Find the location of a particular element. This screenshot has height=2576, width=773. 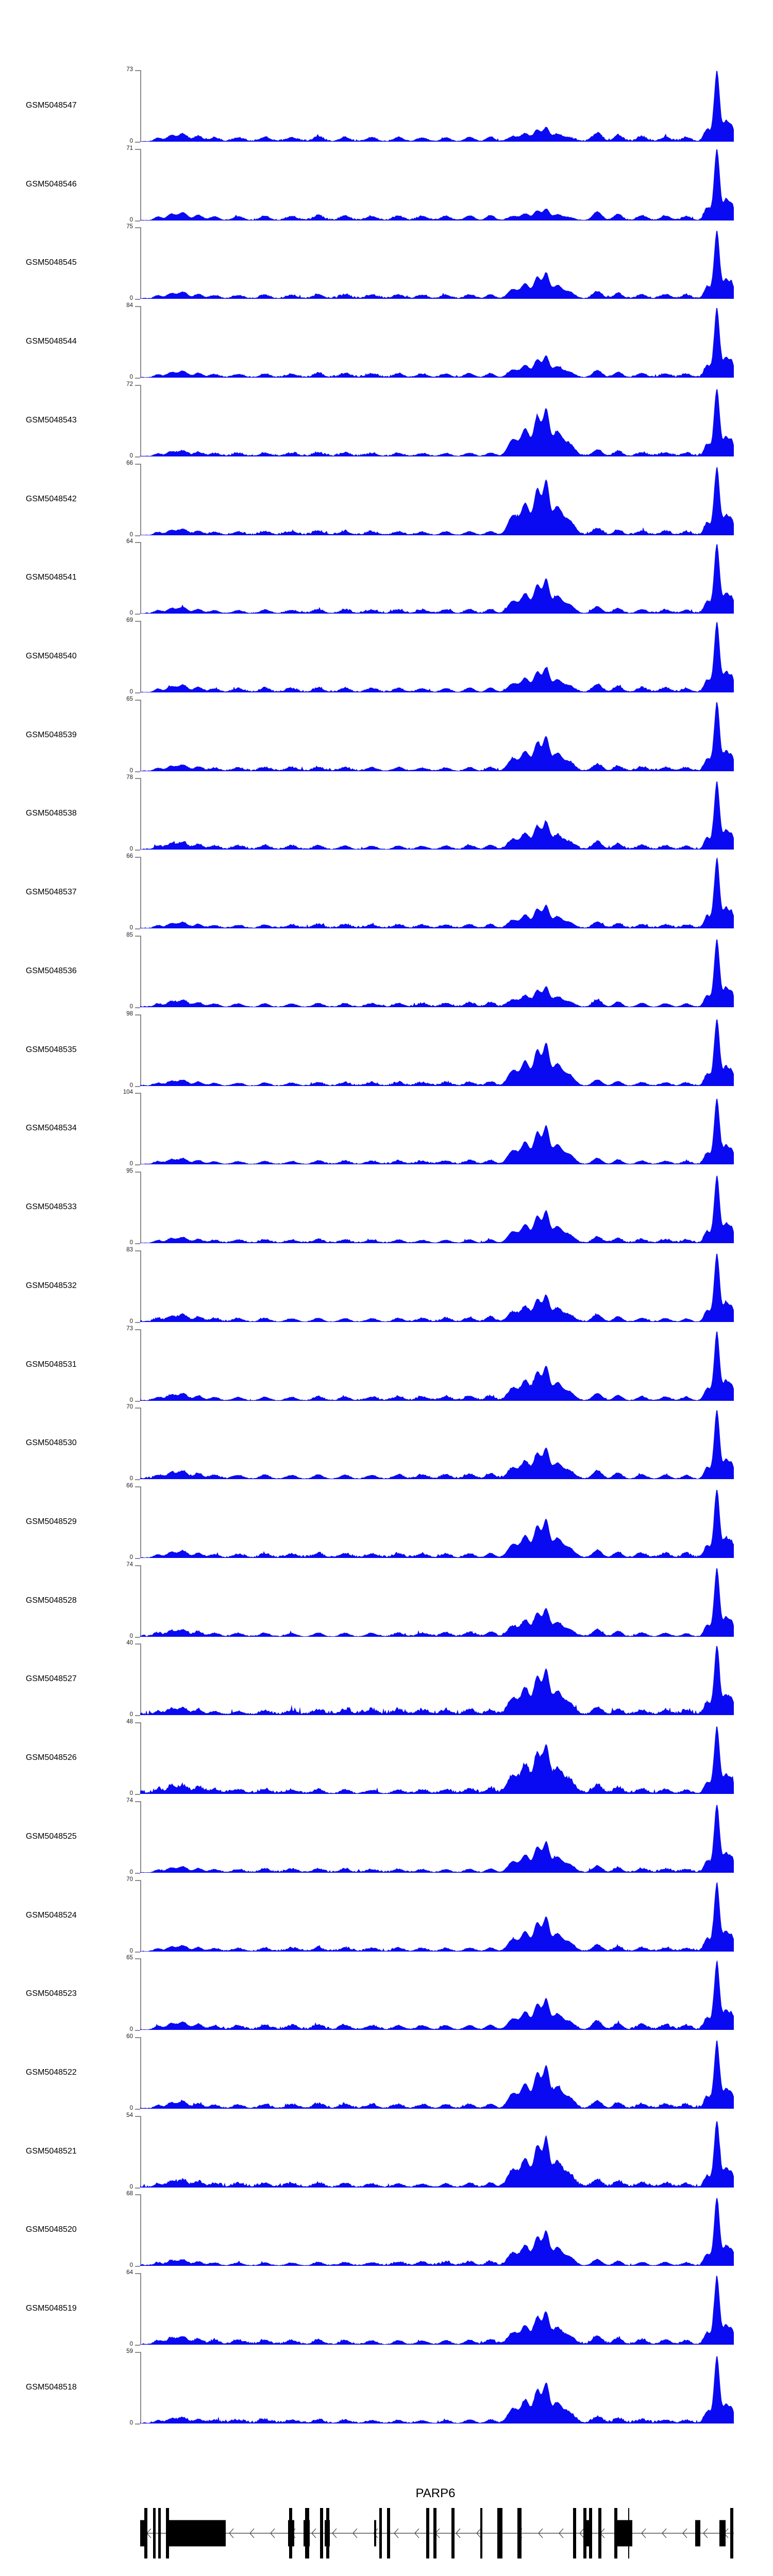

track-ymax-value: 75 is located at coordinates (129, 227).